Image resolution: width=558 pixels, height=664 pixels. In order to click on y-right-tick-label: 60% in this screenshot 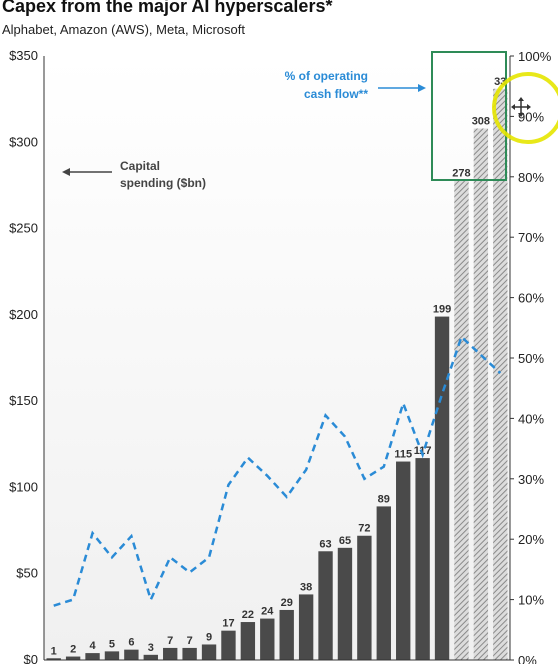, I will do `click(531, 298)`.